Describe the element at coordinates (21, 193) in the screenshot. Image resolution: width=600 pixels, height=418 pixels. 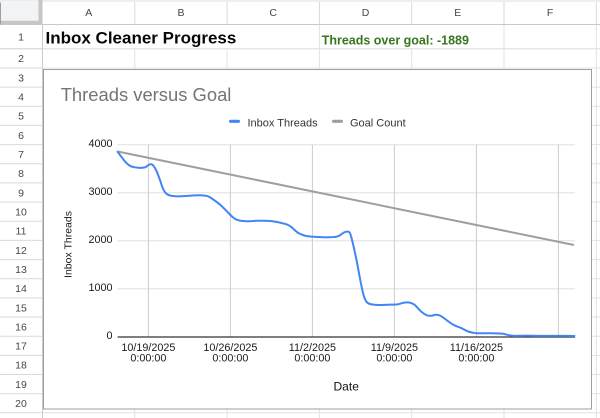
I see `svg-text: 9` at that location.